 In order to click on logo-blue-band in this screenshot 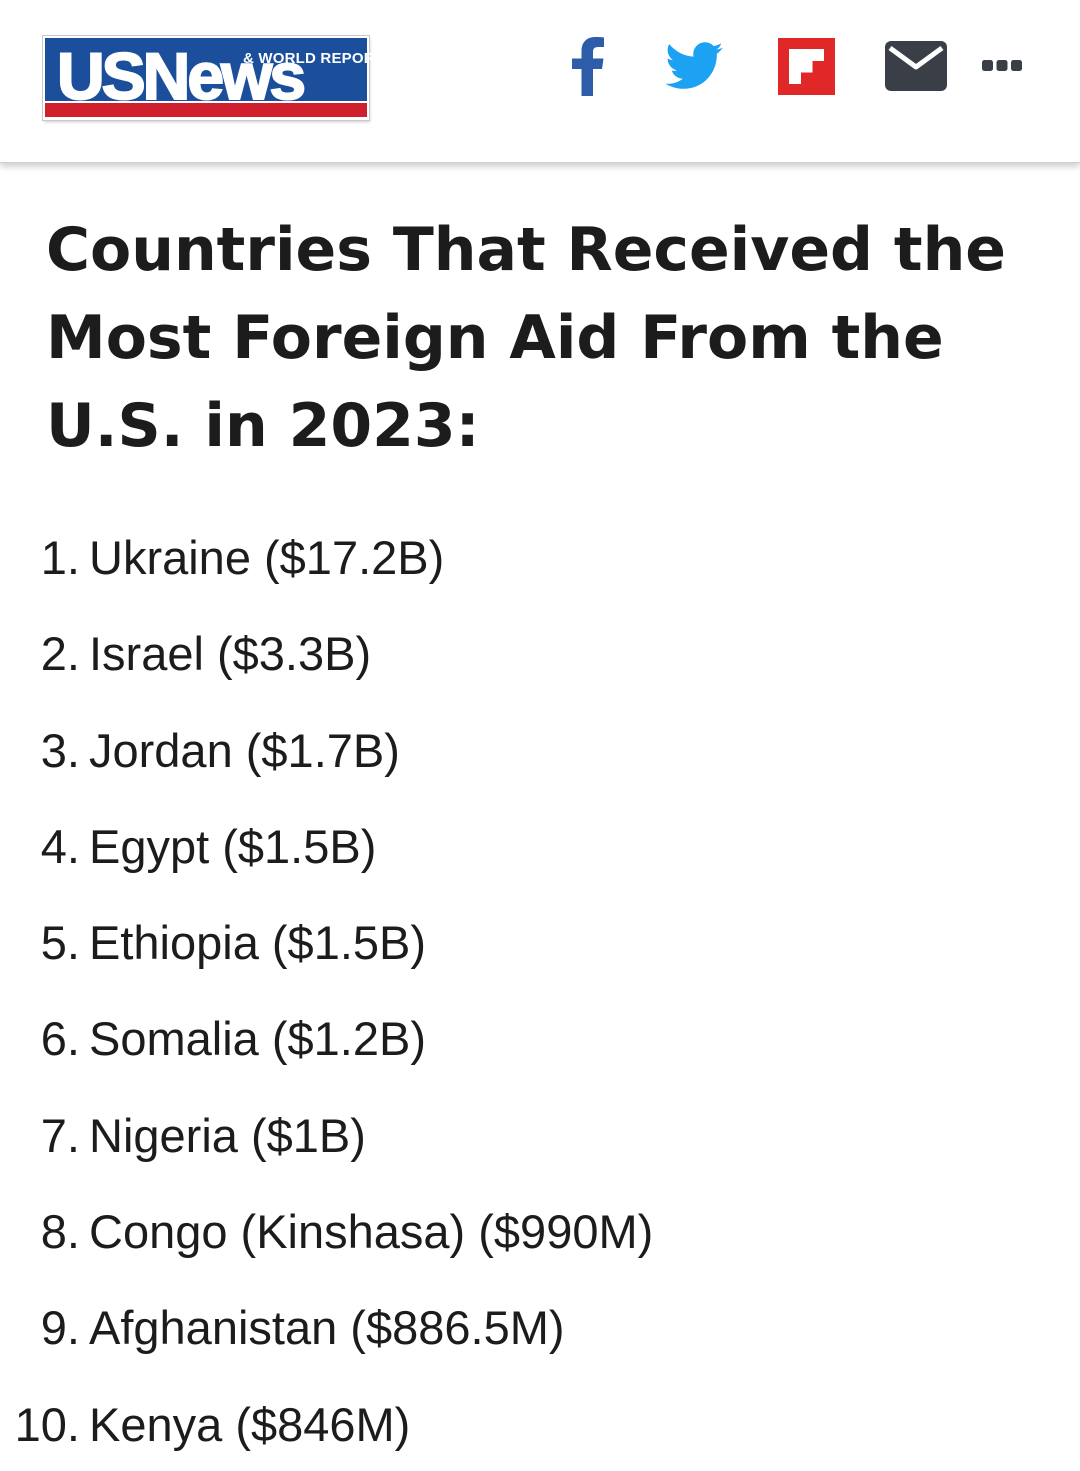, I will do `click(206, 69)`.